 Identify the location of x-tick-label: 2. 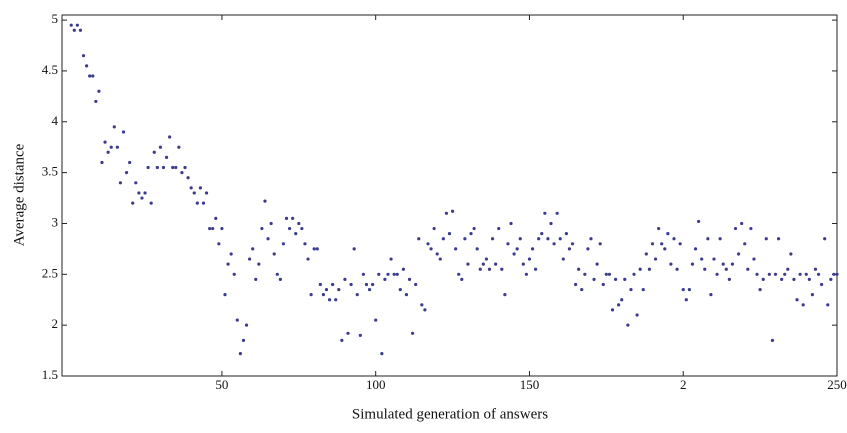
(683, 384).